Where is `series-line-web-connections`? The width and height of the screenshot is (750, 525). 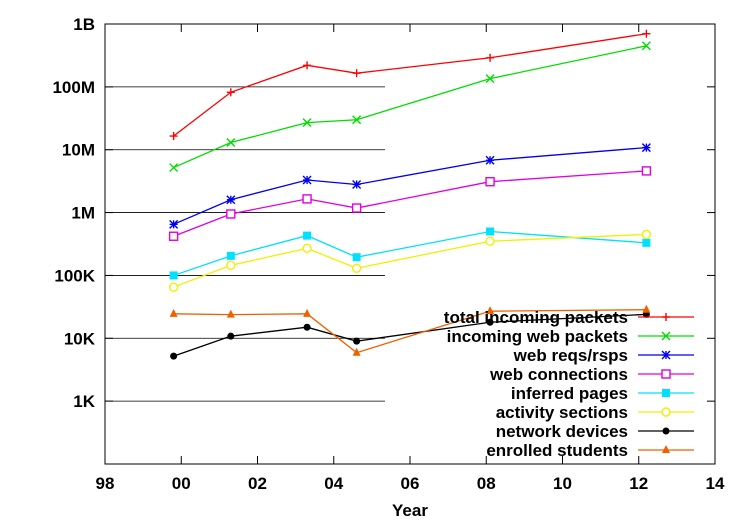 series-line-web-connections is located at coordinates (410, 203).